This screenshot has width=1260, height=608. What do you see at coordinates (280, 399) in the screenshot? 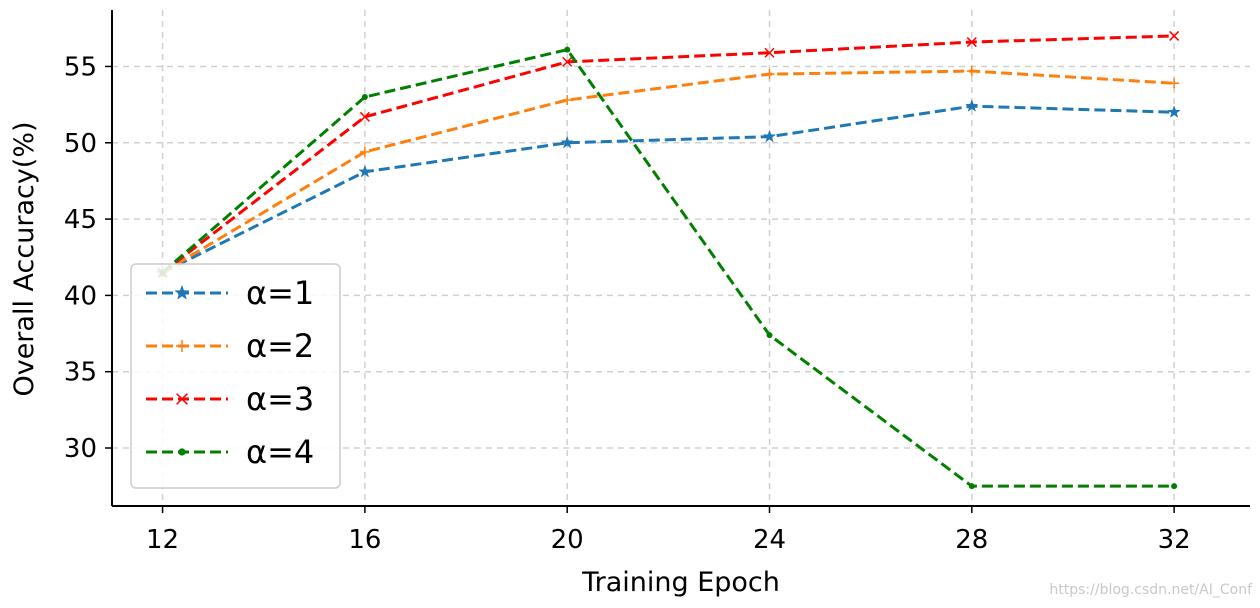
I see `legend-label: α=3` at bounding box center [280, 399].